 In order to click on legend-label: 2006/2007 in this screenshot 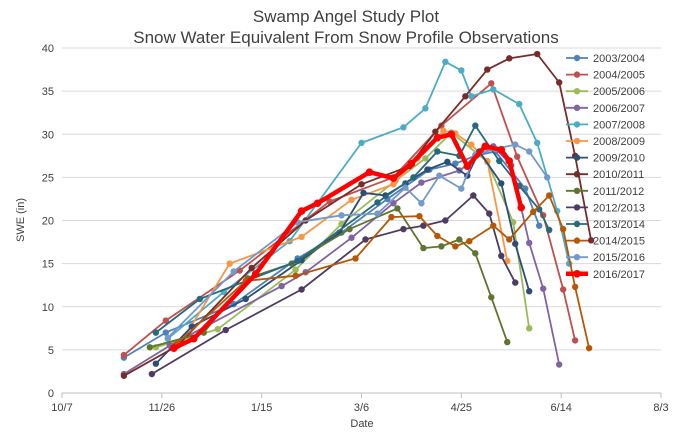, I will do `click(619, 109)`.